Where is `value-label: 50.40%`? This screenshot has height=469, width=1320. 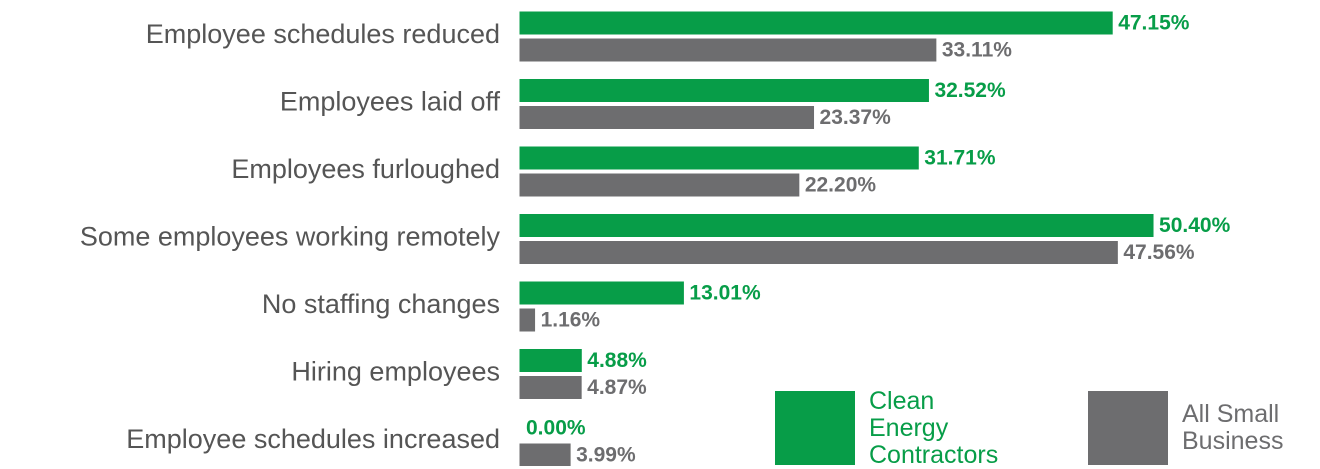
value-label: 50.40% is located at coordinates (1195, 225).